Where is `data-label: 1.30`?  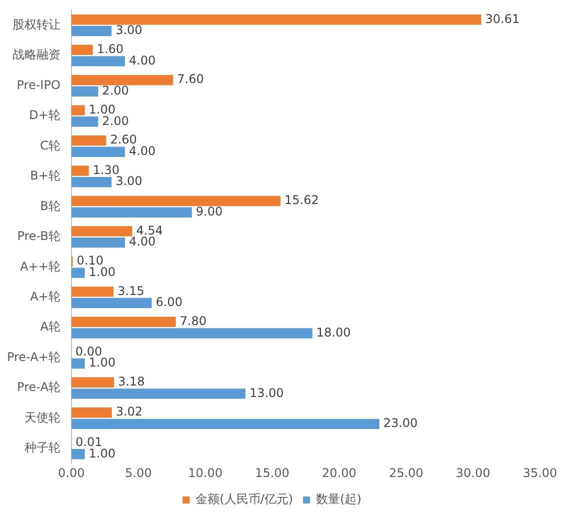
data-label: 1.30 is located at coordinates (106, 169).